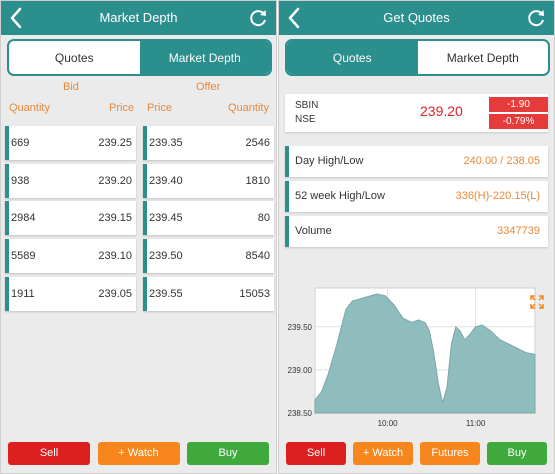  I want to click on offer-price-header: Price, so click(160, 108).